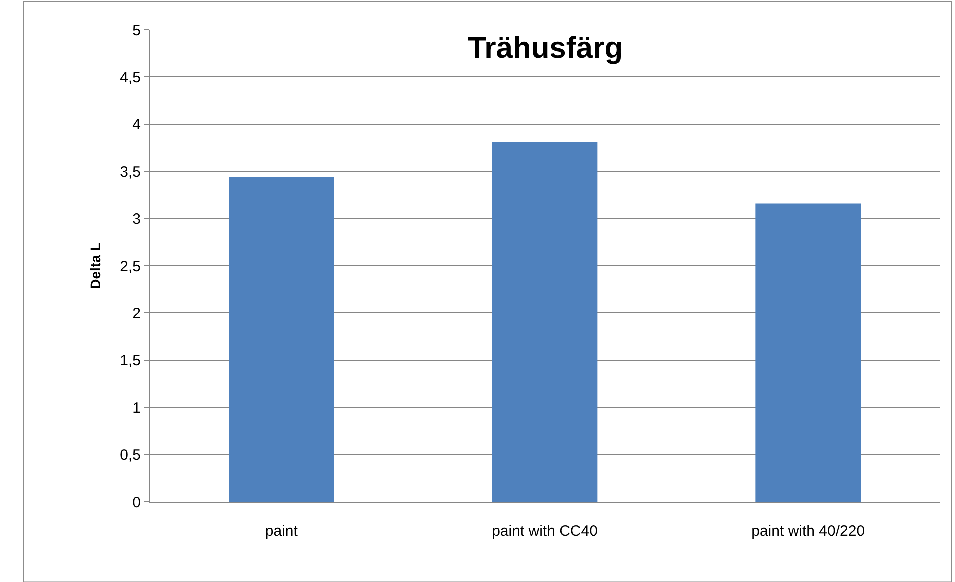 This screenshot has height=582, width=955. I want to click on y-tick-label: 0,5, so click(130, 455).